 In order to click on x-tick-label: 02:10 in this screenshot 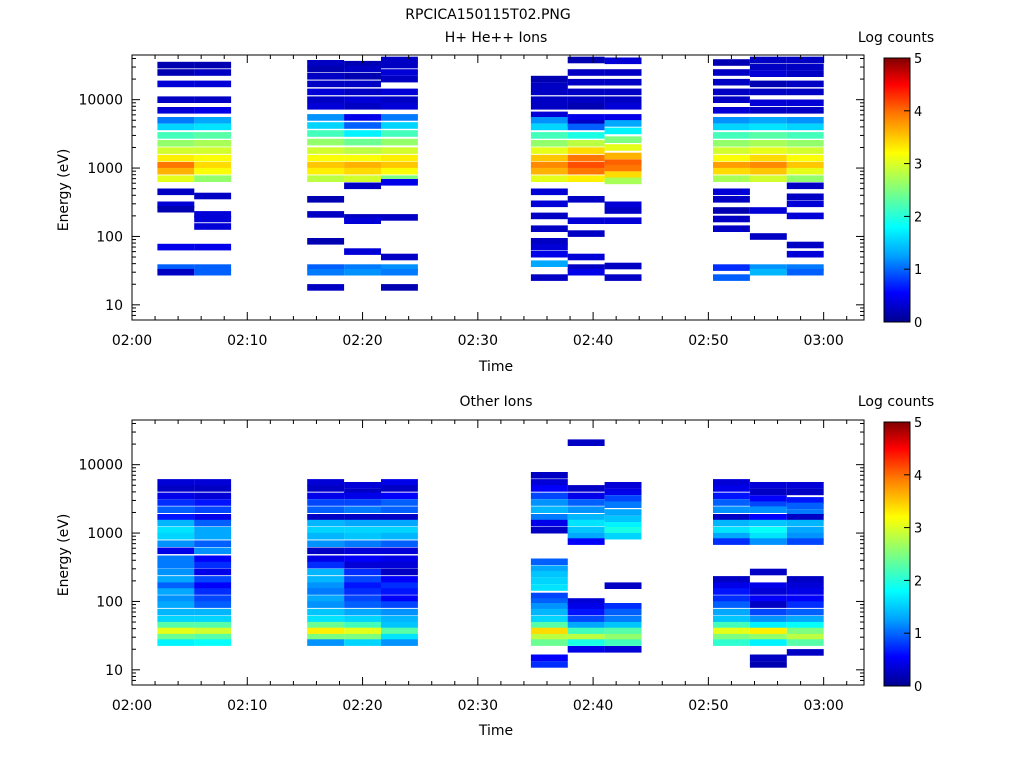, I will do `click(247, 706)`.